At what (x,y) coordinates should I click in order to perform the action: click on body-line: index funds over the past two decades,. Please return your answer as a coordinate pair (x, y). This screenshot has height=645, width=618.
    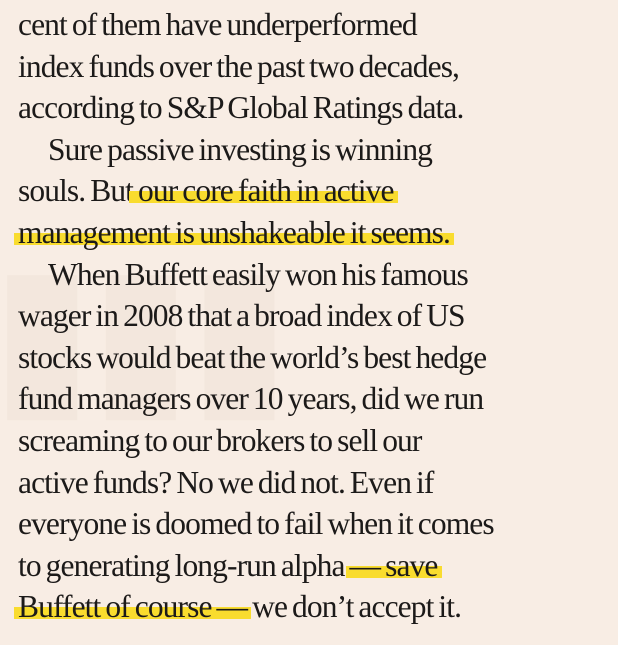
    Looking at the image, I should click on (239, 66).